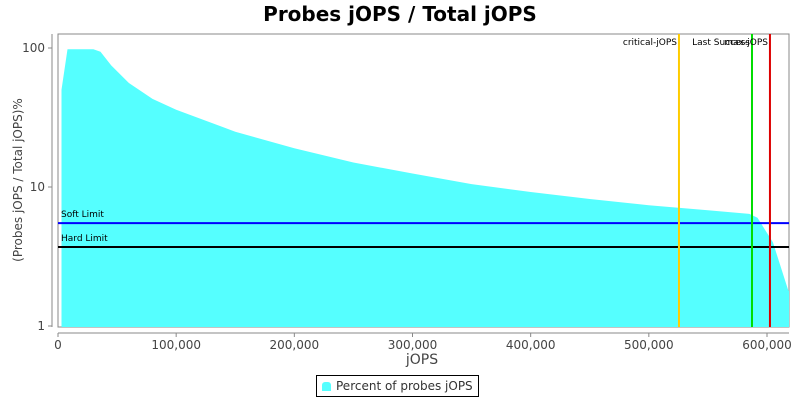  I want to click on svg-text: 300,000, so click(413, 345).